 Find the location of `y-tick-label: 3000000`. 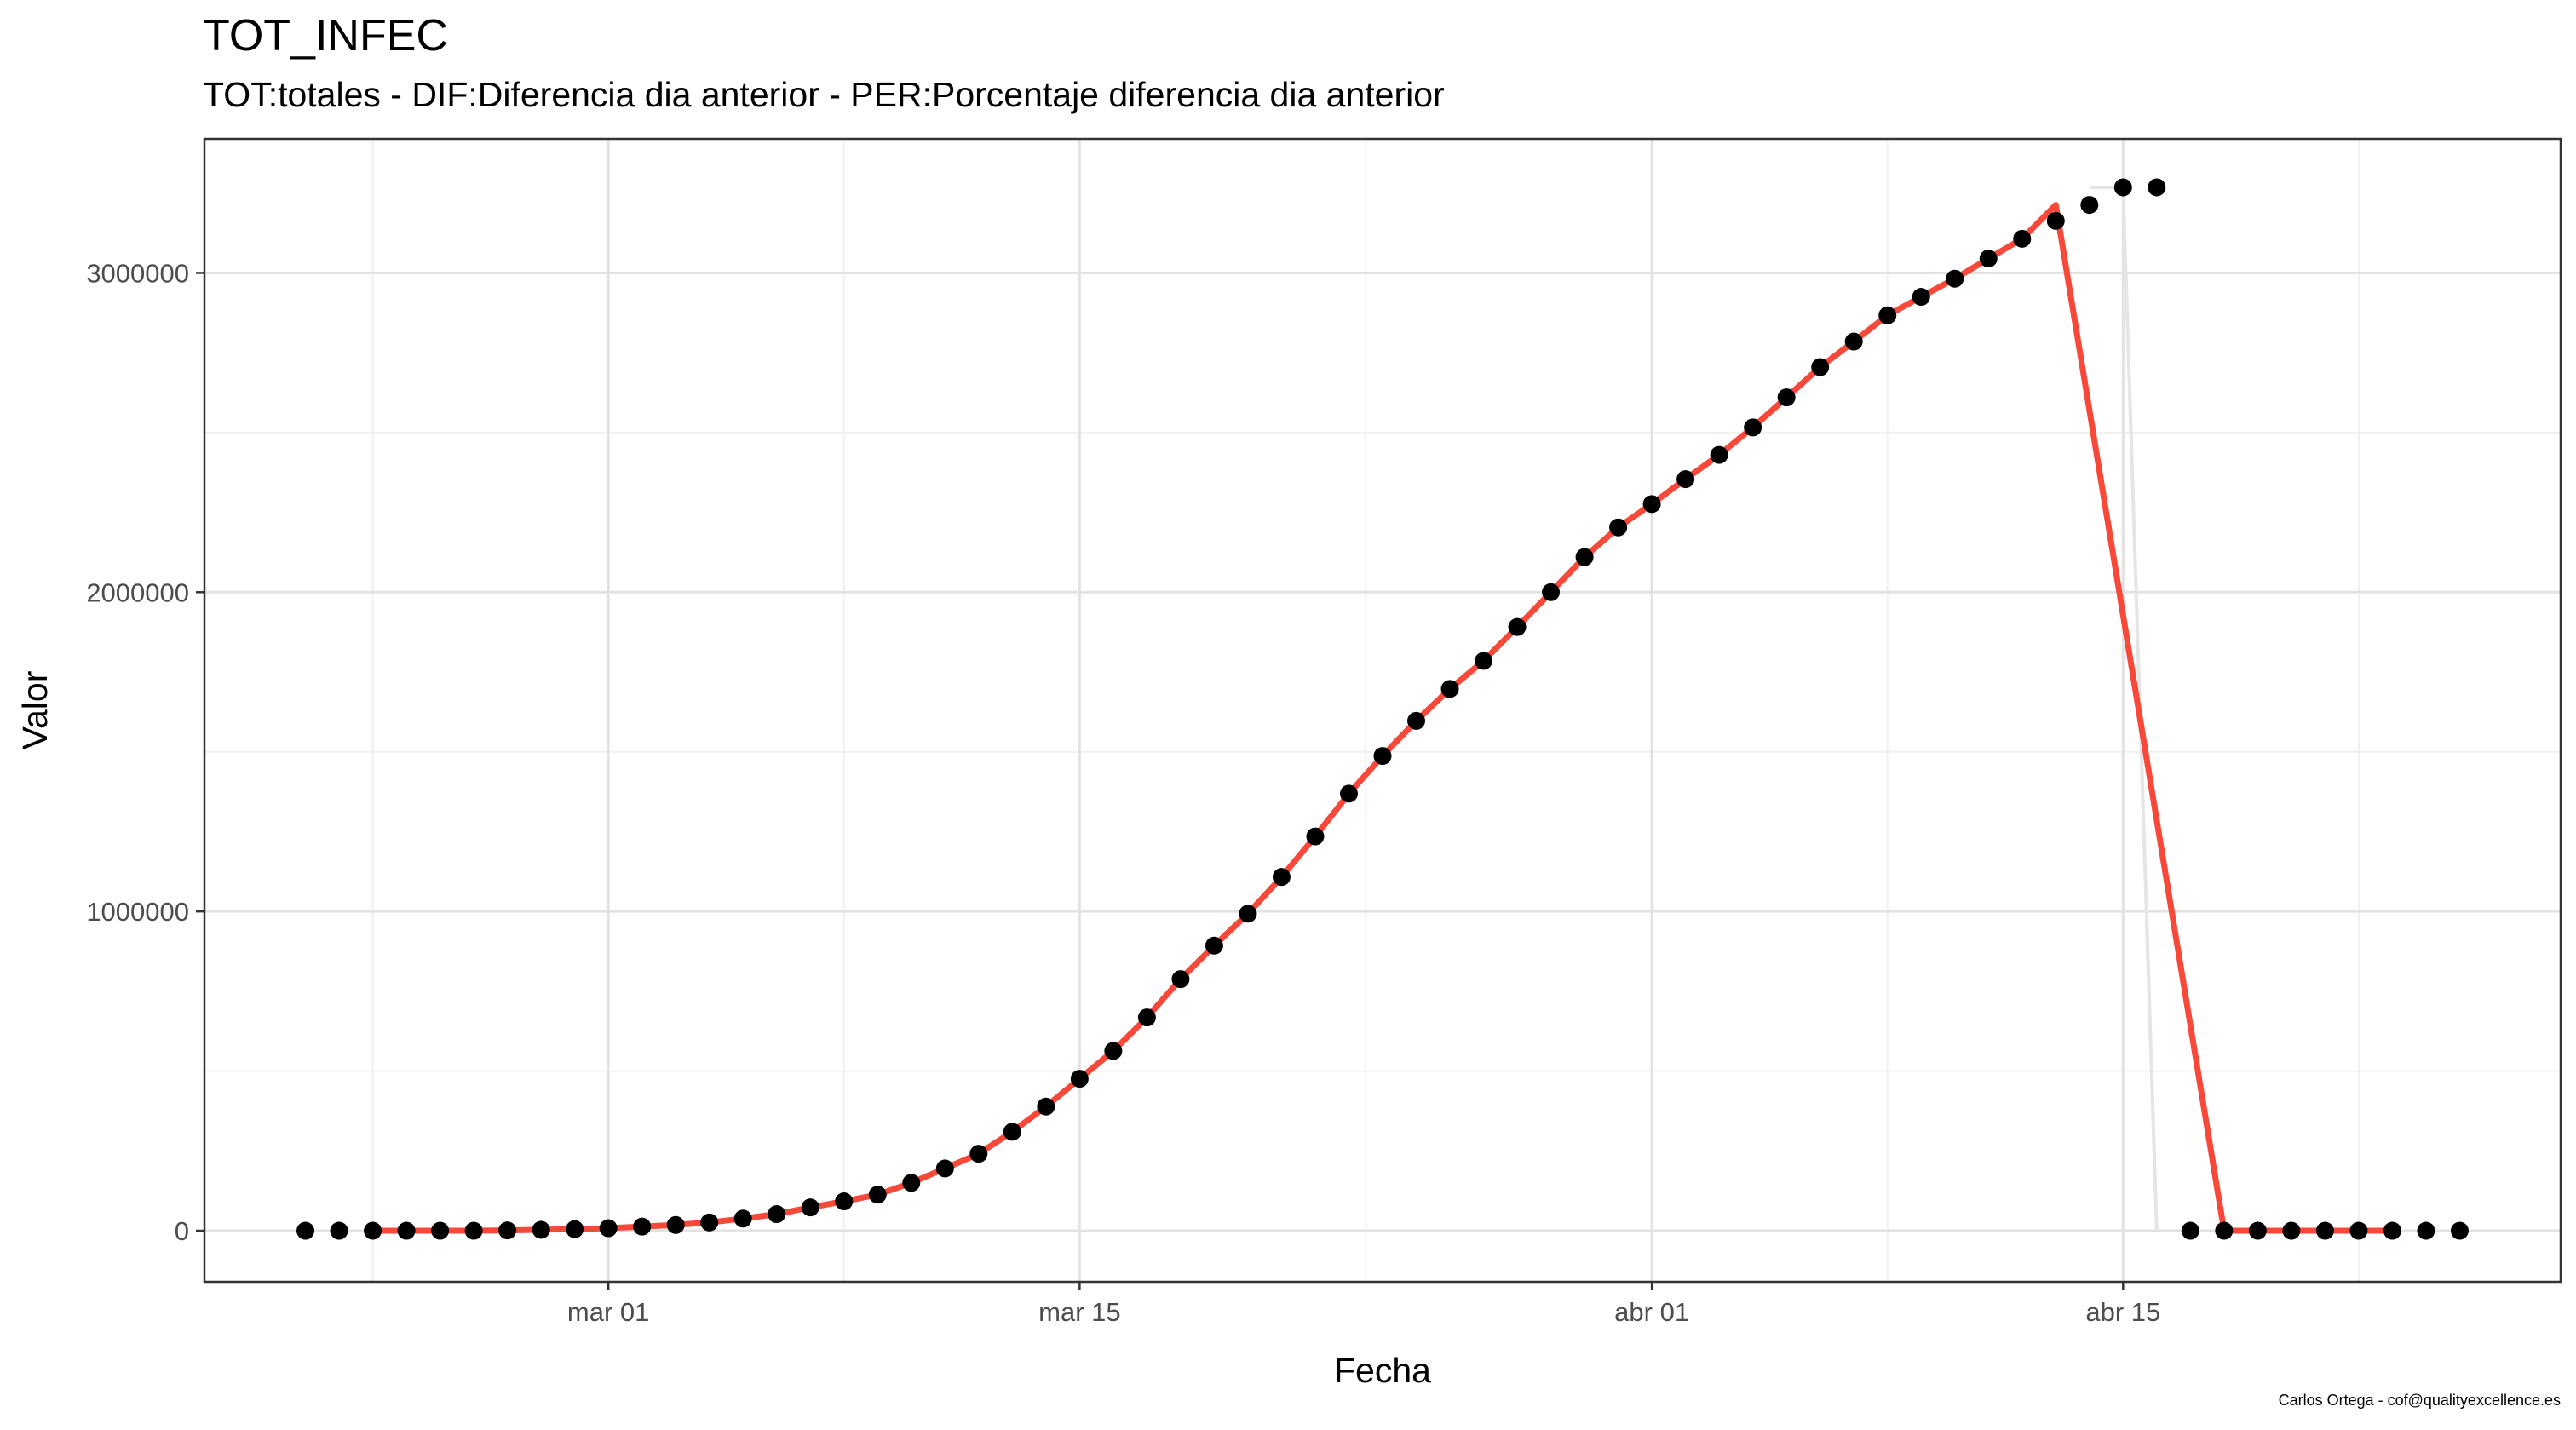

y-tick-label: 3000000 is located at coordinates (137, 273).